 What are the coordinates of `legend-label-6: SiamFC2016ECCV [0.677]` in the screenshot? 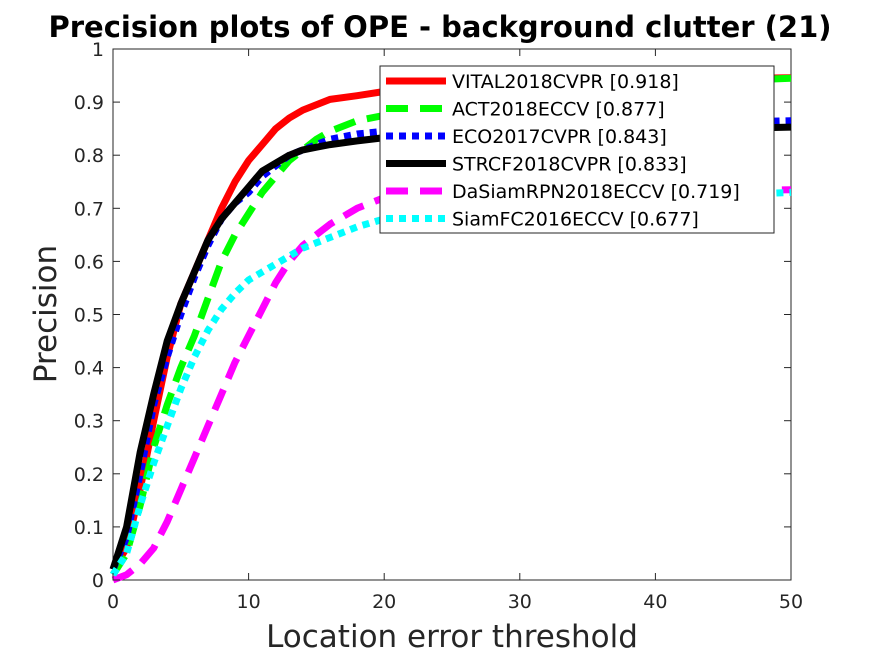 It's located at (575, 220).